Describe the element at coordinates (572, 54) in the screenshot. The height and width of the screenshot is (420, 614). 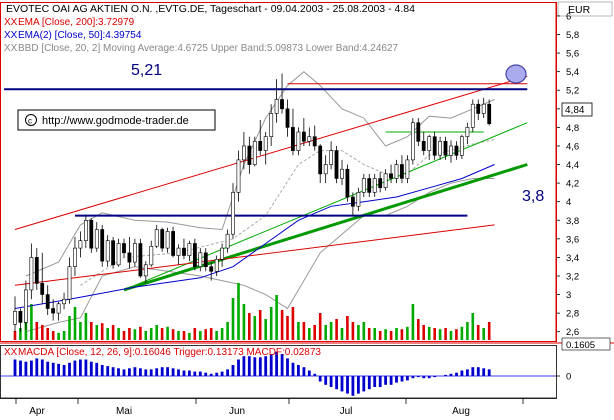
I see `price-tick-label: 5,6` at that location.